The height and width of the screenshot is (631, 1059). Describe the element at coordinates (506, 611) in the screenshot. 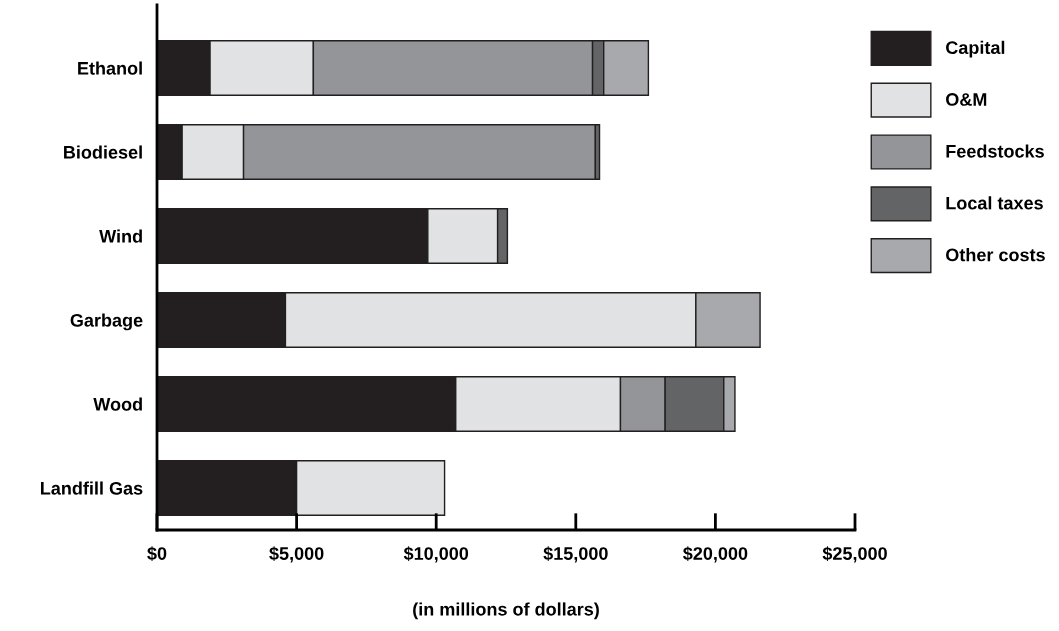

I see `x-axis-title: (in millions of dollars)` at that location.